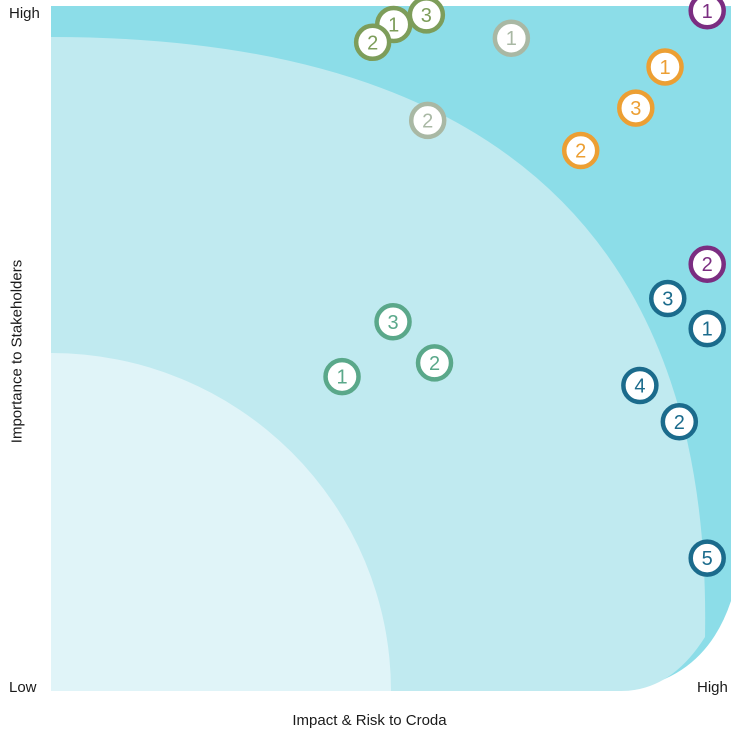 The height and width of the screenshot is (731, 739). Describe the element at coordinates (24, 13) in the screenshot. I see `y-axis-high-label: High` at that location.